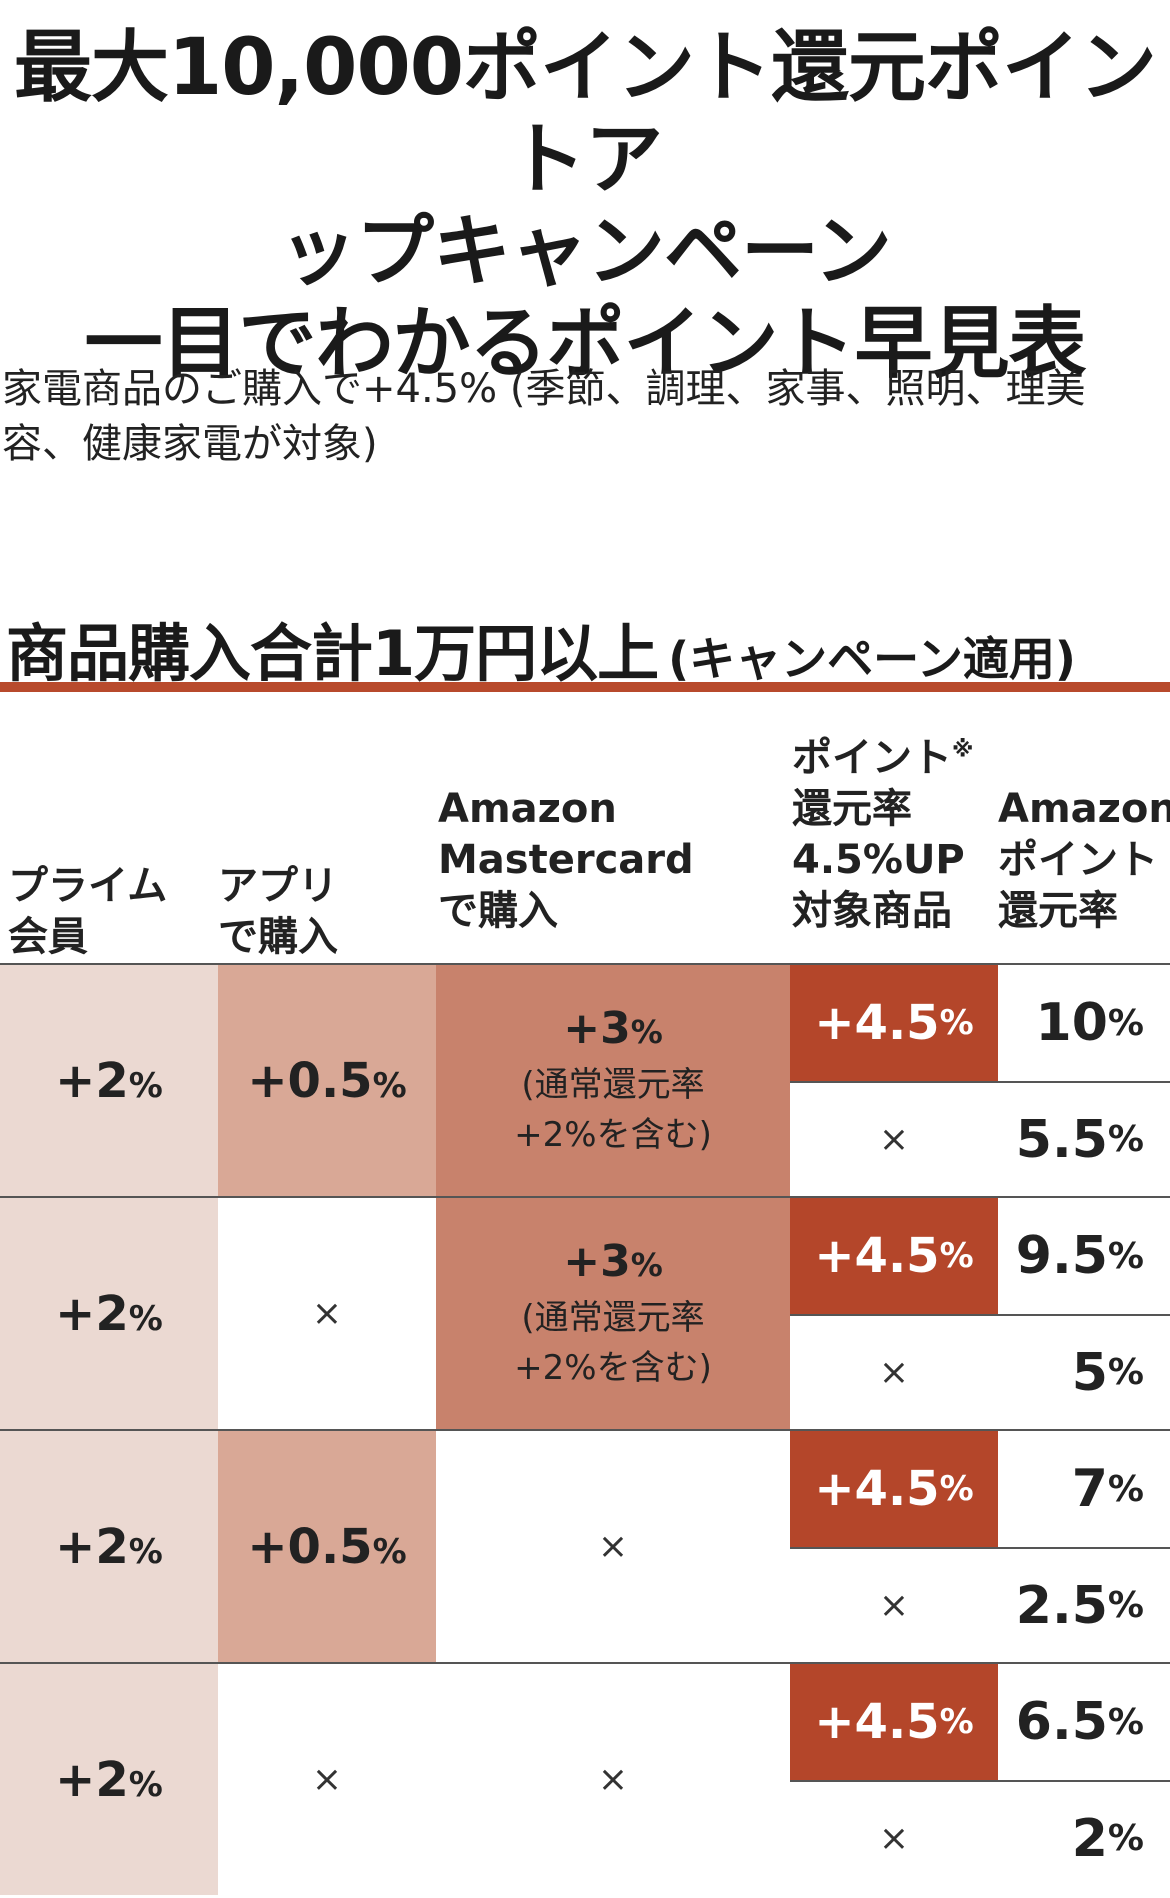 The height and width of the screenshot is (1898, 1170). I want to click on rate-value: 7, so click(1089, 1489).